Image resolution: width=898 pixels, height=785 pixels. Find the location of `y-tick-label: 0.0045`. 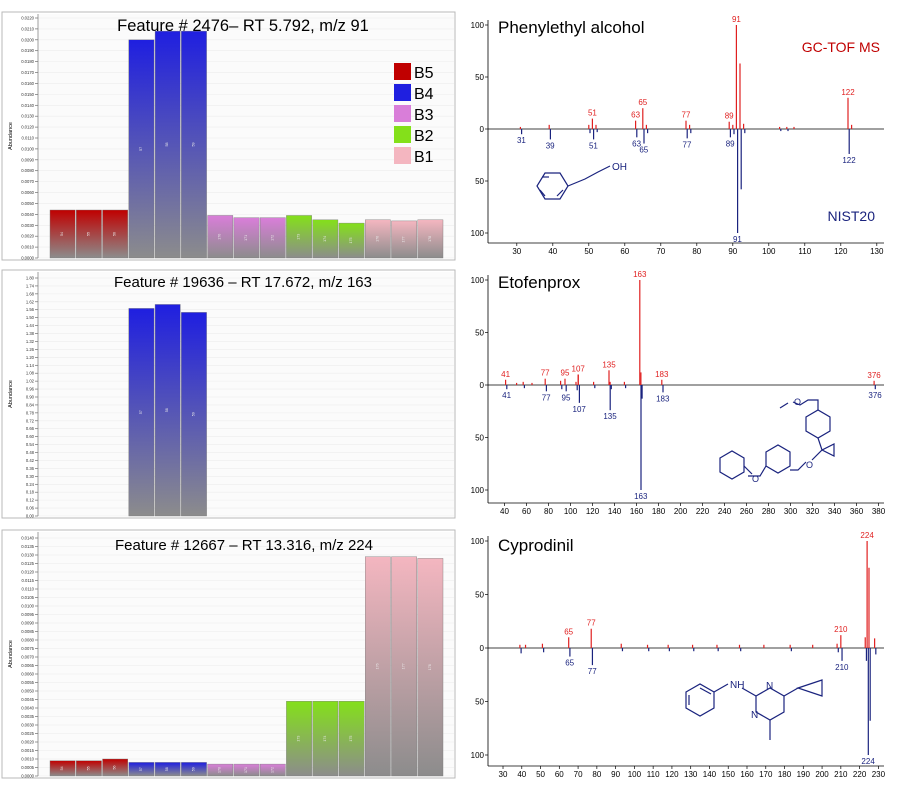

y-tick-label: 0.0045 is located at coordinates (27, 699).